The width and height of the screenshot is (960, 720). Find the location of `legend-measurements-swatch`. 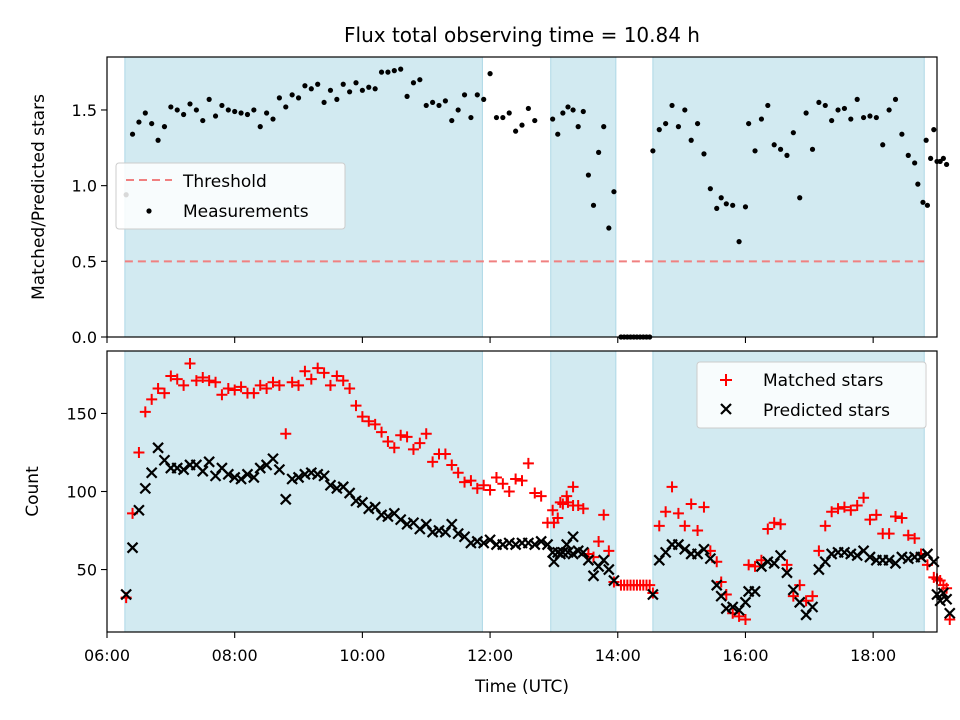

legend-measurements-swatch is located at coordinates (149, 211).